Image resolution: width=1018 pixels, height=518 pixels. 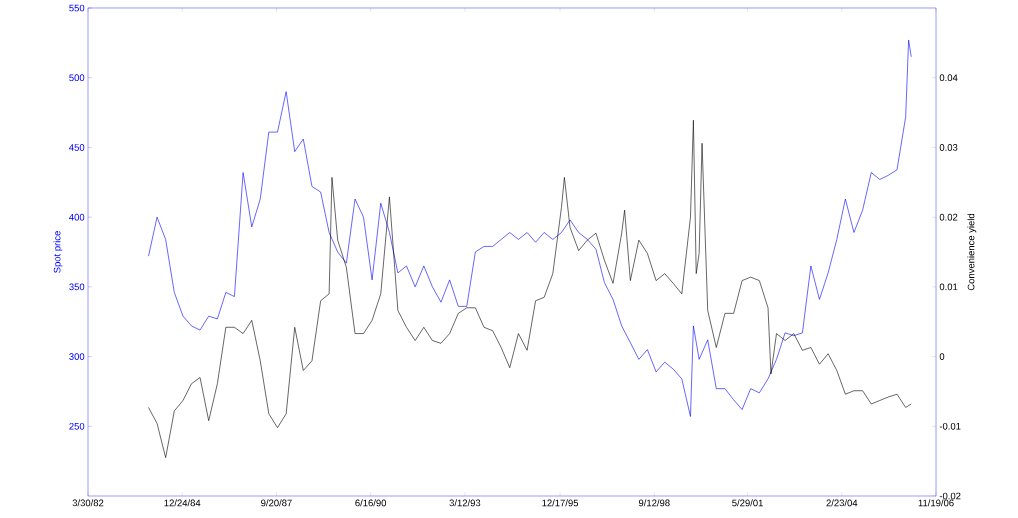 What do you see at coordinates (972, 252) in the screenshot?
I see `y2-axis-title: Convenience yield` at bounding box center [972, 252].